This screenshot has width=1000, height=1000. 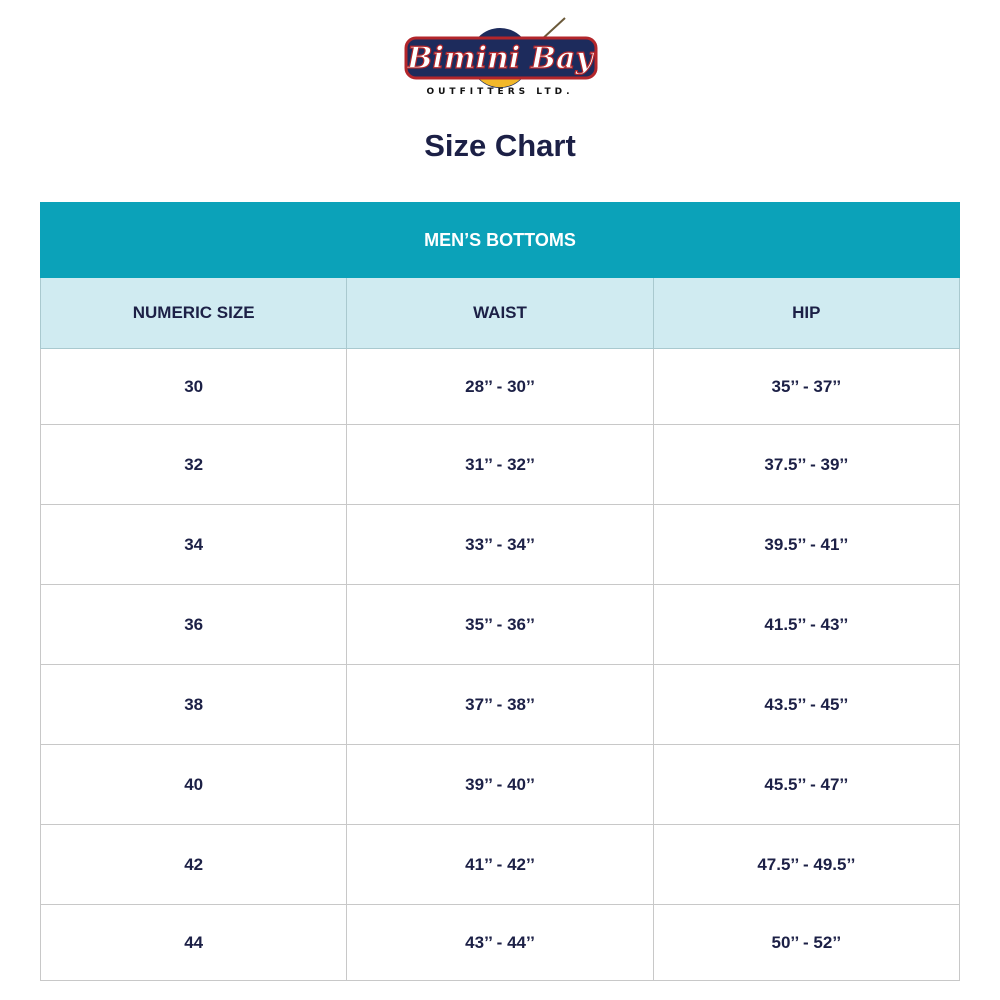 I want to click on bimini-bay-logo: Bimini Bay OUTFITTERS LTD., so click(x=501, y=57).